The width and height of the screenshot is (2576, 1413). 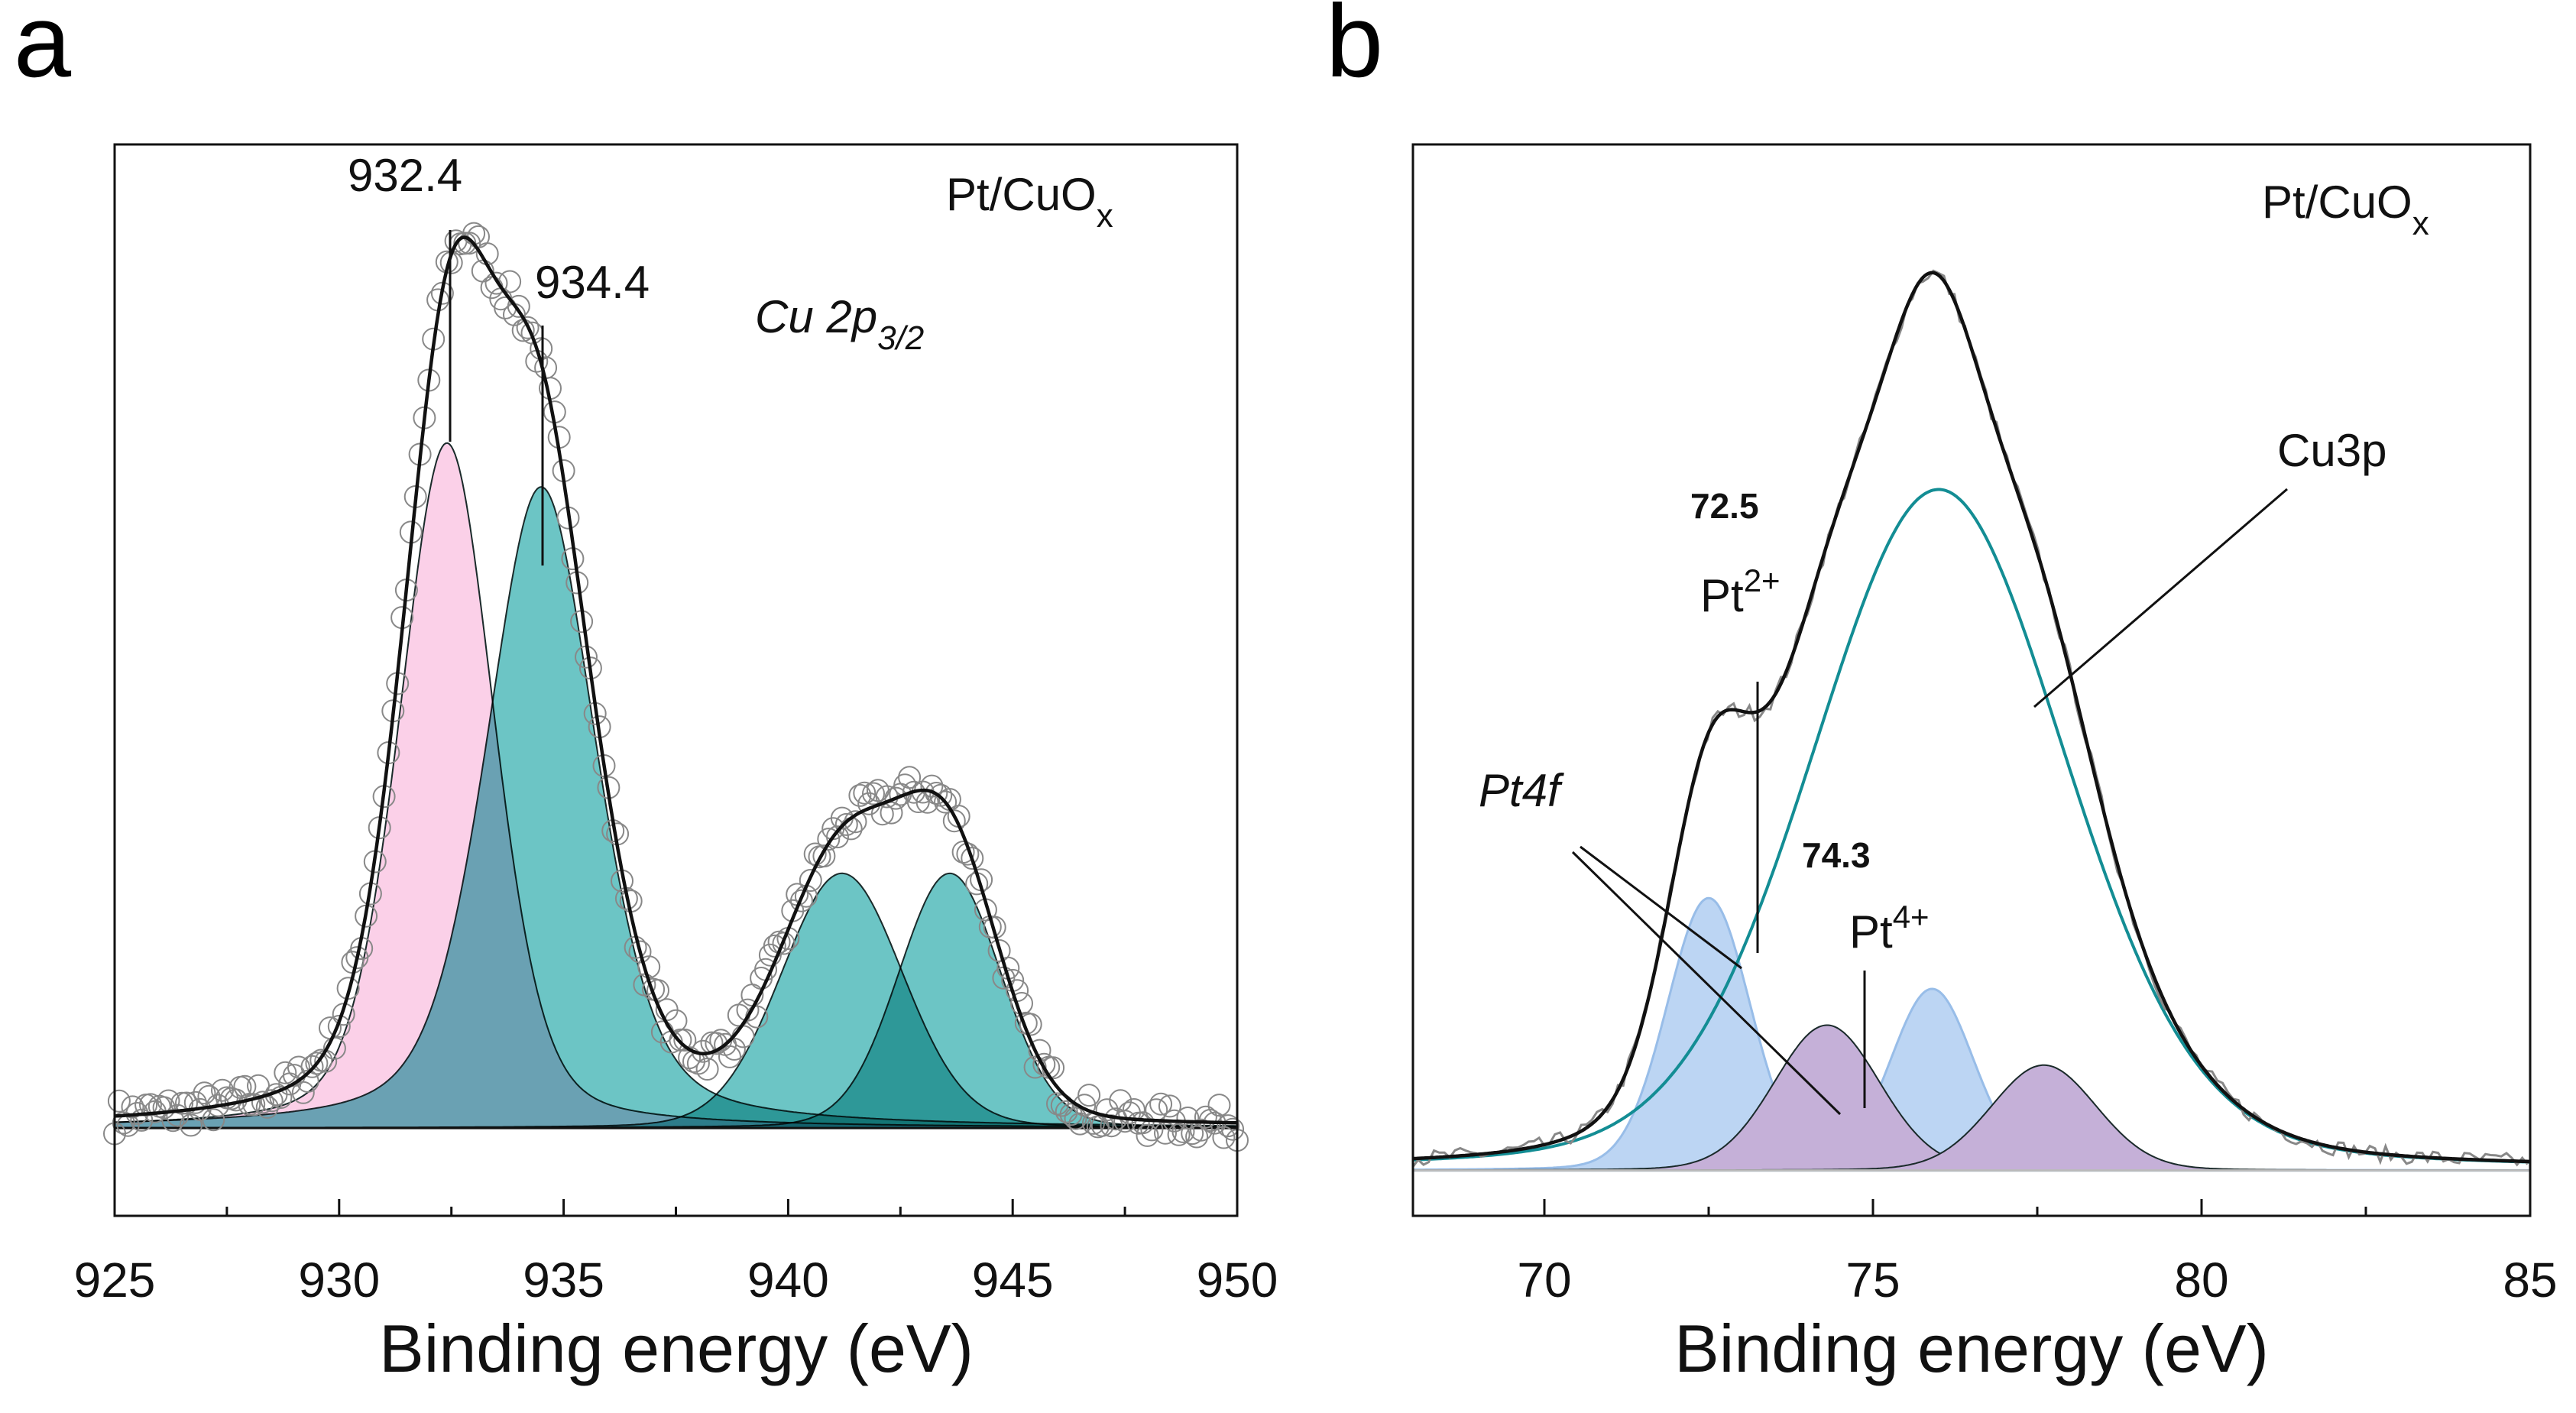 What do you see at coordinates (1889, 928) in the screenshot?
I see `annotation-pt4plus: Pt4+` at bounding box center [1889, 928].